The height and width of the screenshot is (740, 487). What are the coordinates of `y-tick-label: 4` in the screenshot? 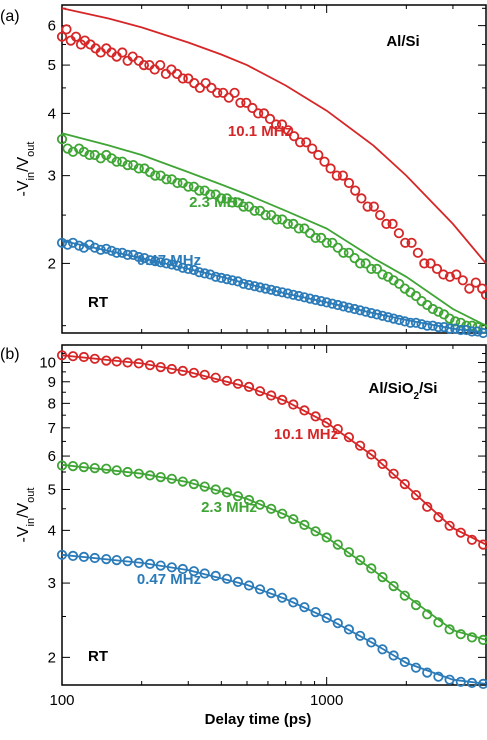 It's located at (52, 530).